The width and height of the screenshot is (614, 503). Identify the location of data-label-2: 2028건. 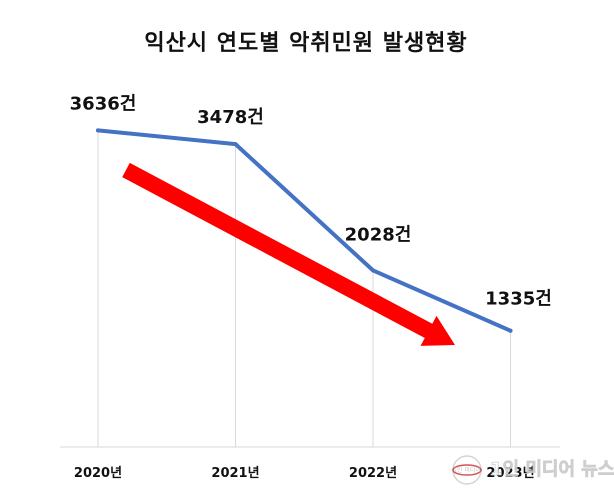
(378, 234).